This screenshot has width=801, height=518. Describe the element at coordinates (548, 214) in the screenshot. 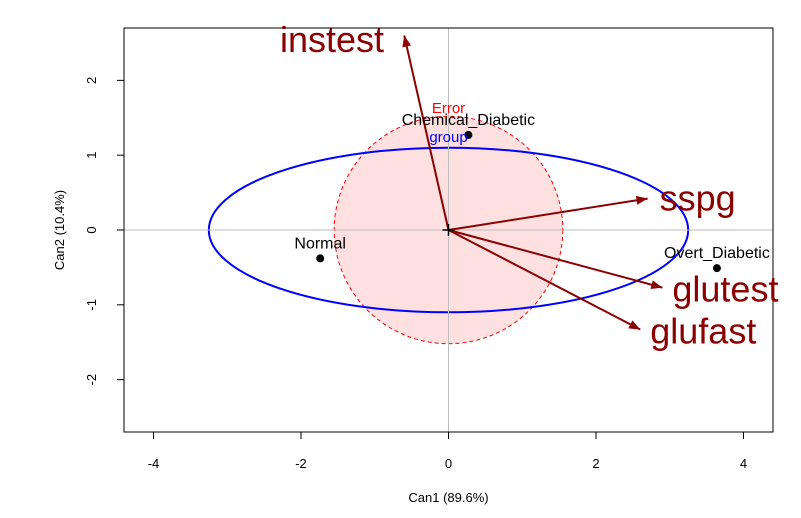

I see `vector-sspg` at that location.